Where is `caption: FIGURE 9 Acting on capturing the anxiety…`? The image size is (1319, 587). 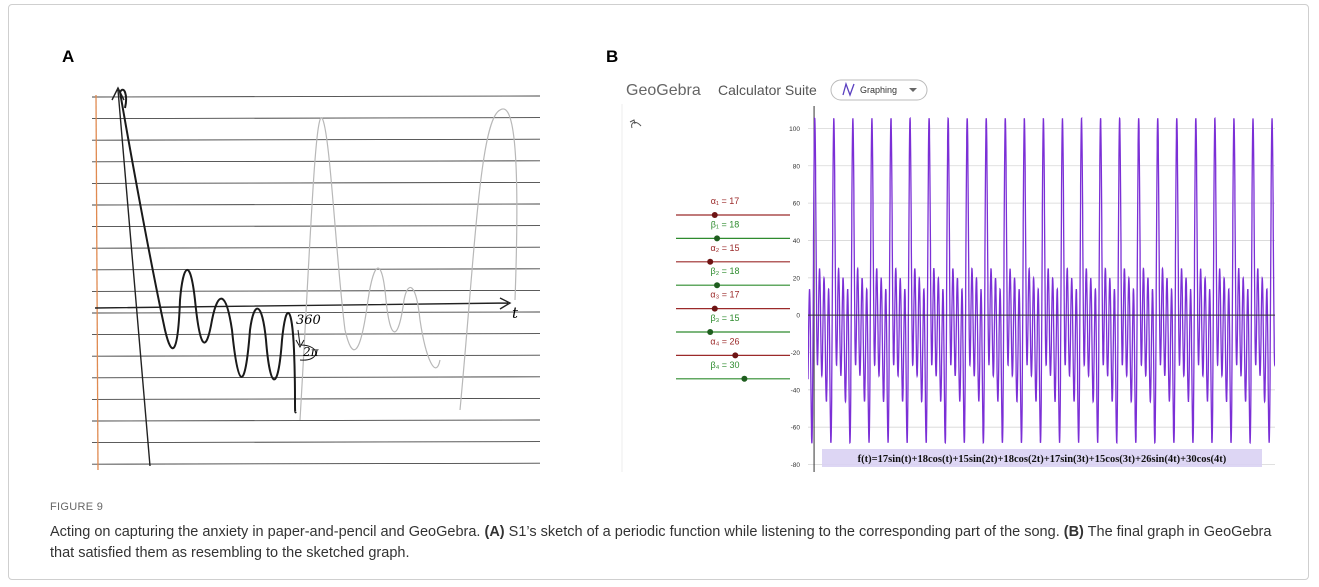
caption: FIGURE 9 Acting on capturing the anxiety… is located at coordinates (665, 530).